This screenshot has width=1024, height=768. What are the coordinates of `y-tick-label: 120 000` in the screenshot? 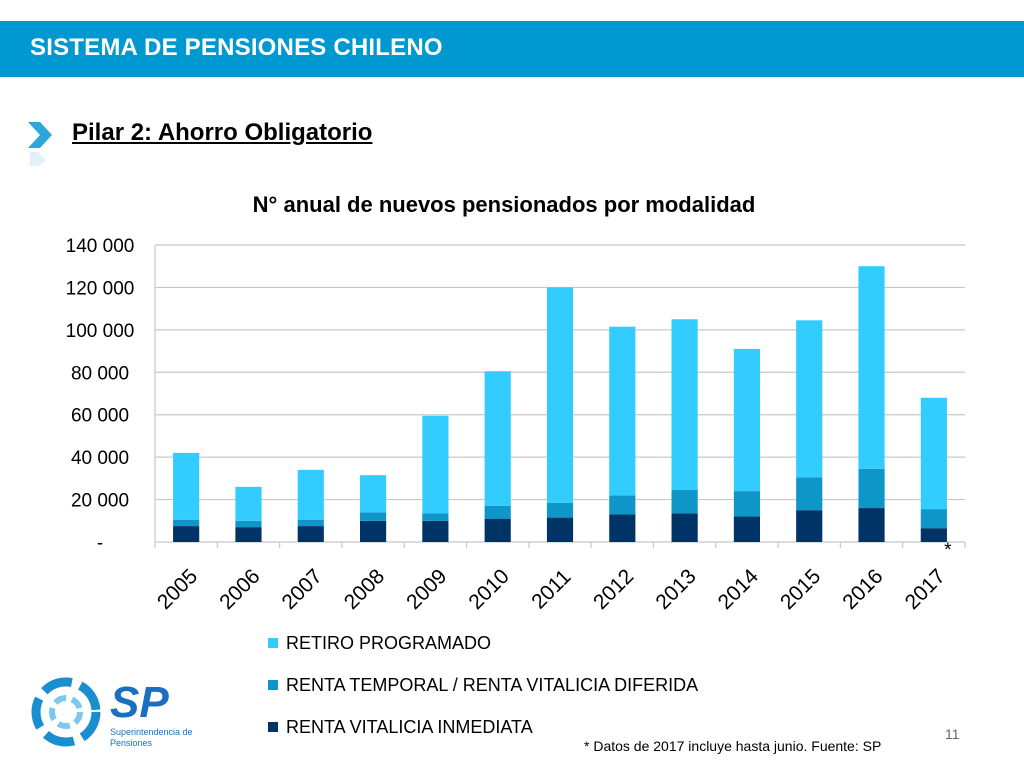 It's located at (100, 288).